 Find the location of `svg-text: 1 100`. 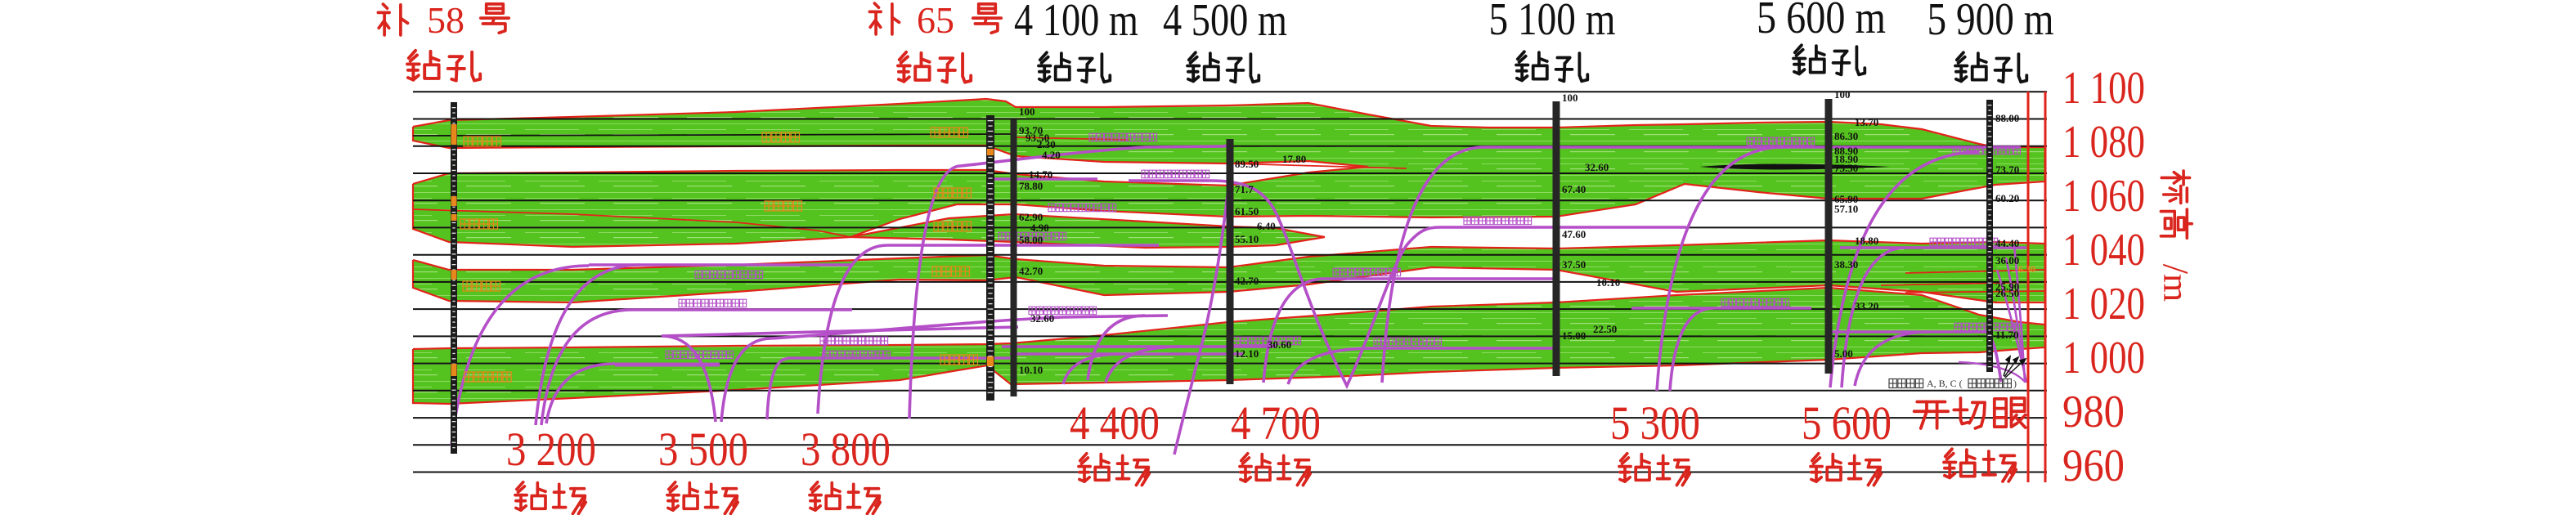

svg-text: 1 100 is located at coordinates (2103, 88).